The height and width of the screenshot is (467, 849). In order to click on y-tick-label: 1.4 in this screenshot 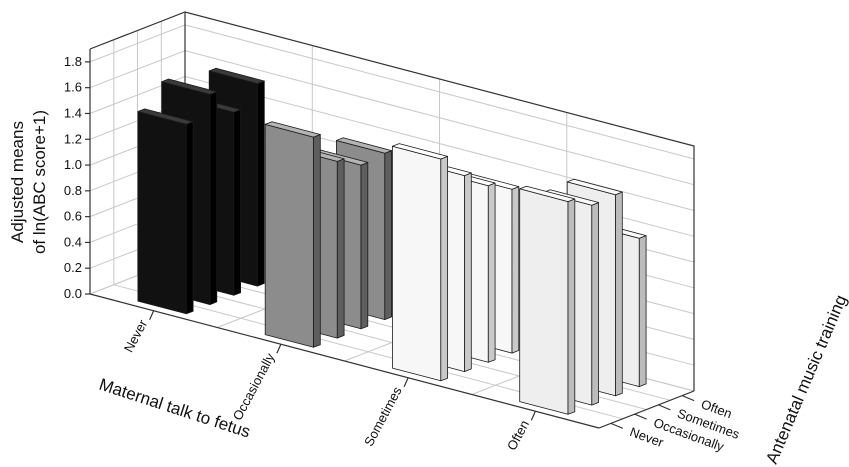, I will do `click(73, 112)`.